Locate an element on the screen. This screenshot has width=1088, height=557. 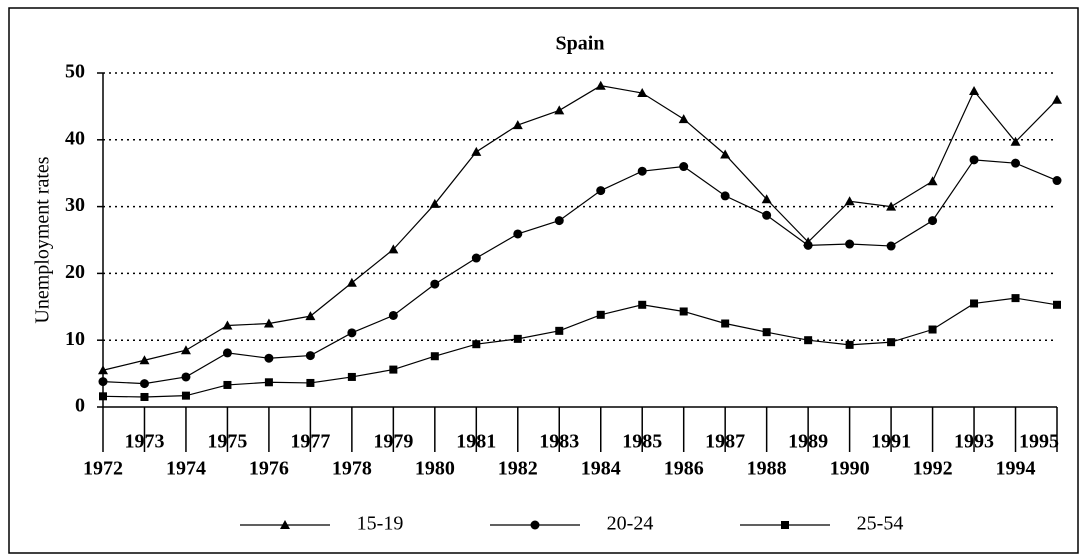
x-tick-label: 1982 is located at coordinates (518, 469).